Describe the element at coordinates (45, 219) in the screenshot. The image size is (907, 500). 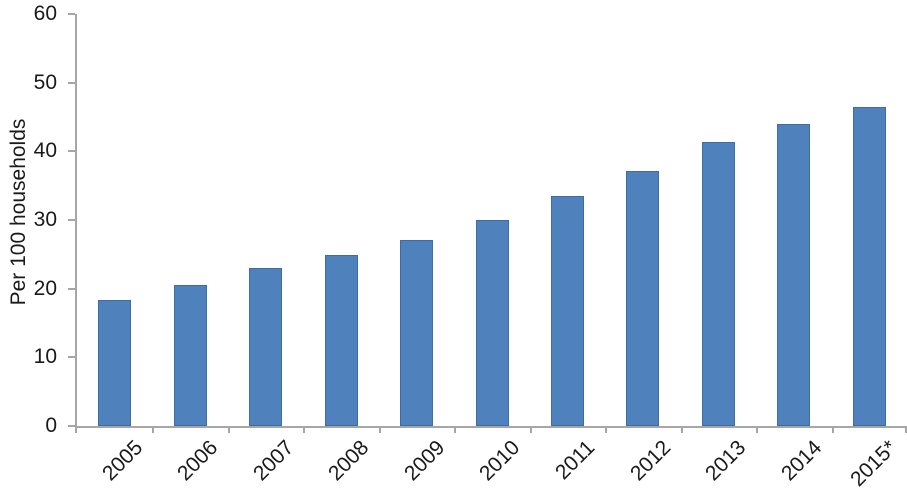
I see `y-axis-tick-label: 30` at that location.